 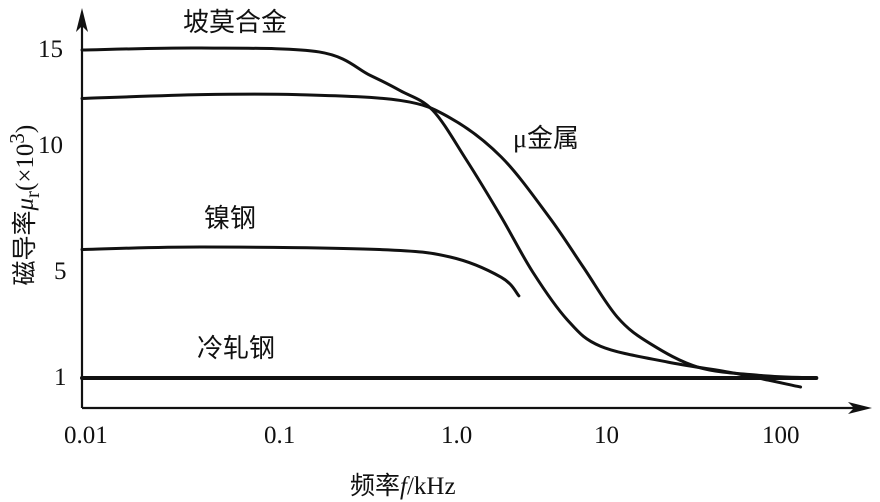 What do you see at coordinates (457, 435) in the screenshot?
I see `x-tick-label: 1.0` at bounding box center [457, 435].